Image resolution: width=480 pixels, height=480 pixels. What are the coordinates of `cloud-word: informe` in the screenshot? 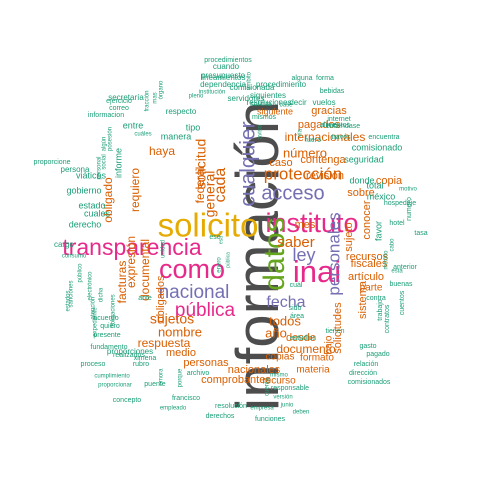 It's located at (118, 163).